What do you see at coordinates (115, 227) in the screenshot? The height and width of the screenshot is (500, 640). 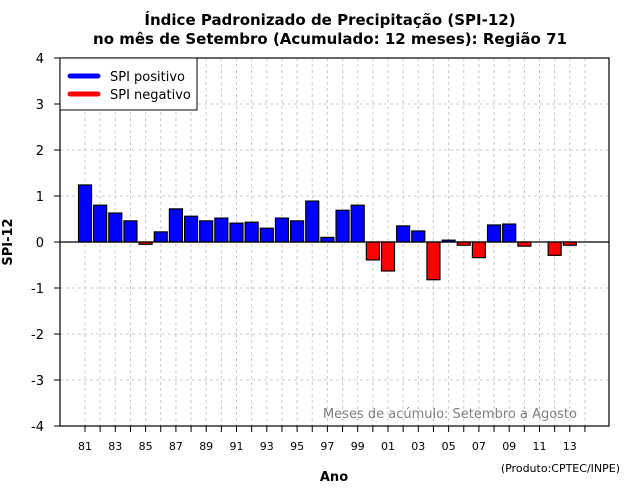 I see `bar-1983` at bounding box center [115, 227].